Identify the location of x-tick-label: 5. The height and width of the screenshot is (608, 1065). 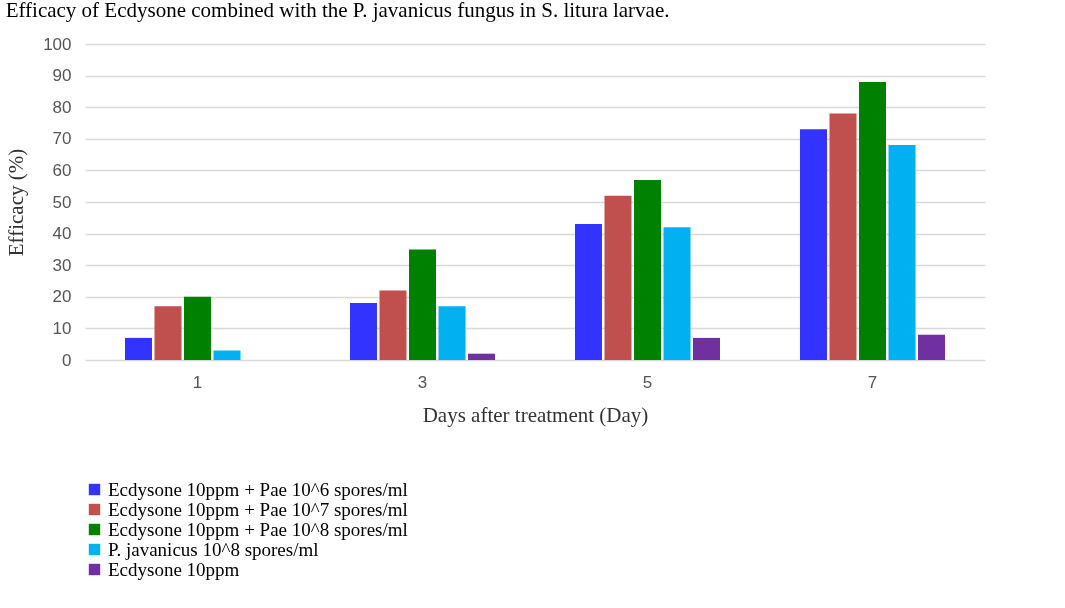
(647, 382).